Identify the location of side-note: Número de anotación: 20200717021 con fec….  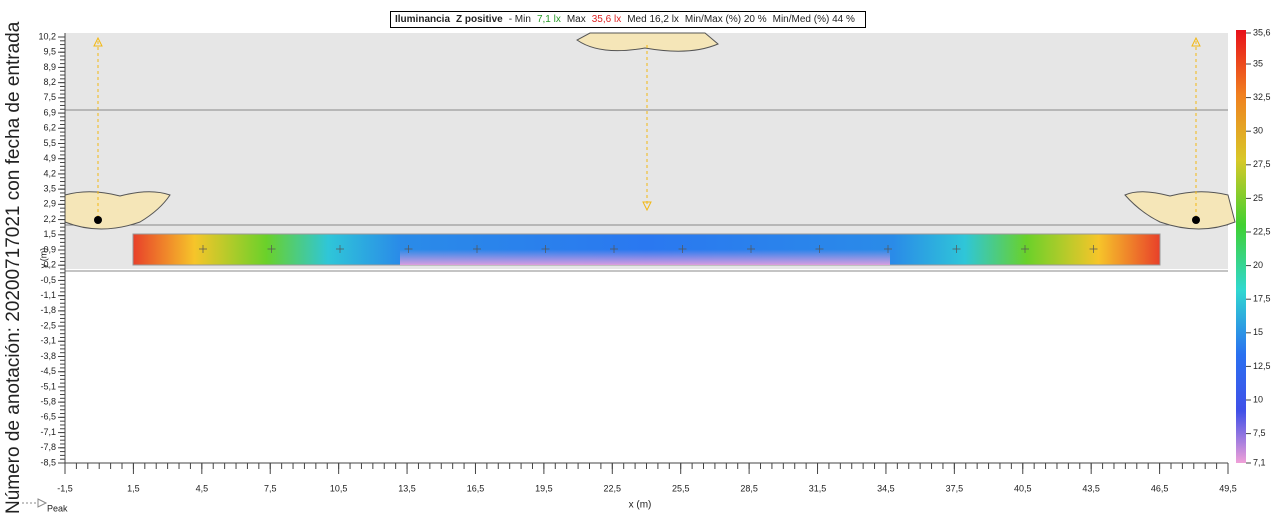
(13, 267).